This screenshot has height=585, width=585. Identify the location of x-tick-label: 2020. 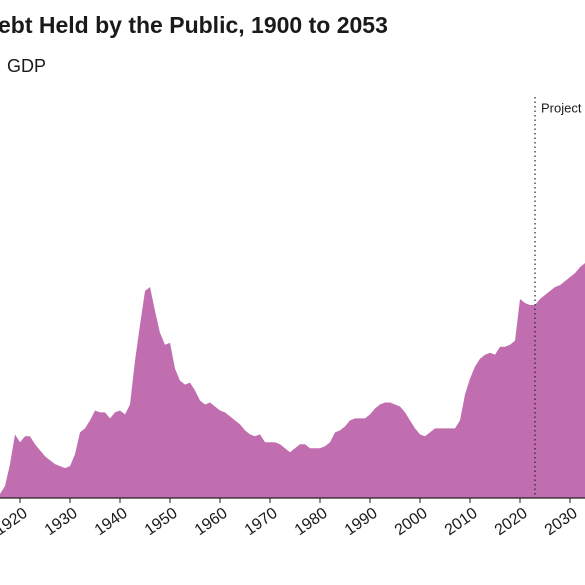
(511, 522).